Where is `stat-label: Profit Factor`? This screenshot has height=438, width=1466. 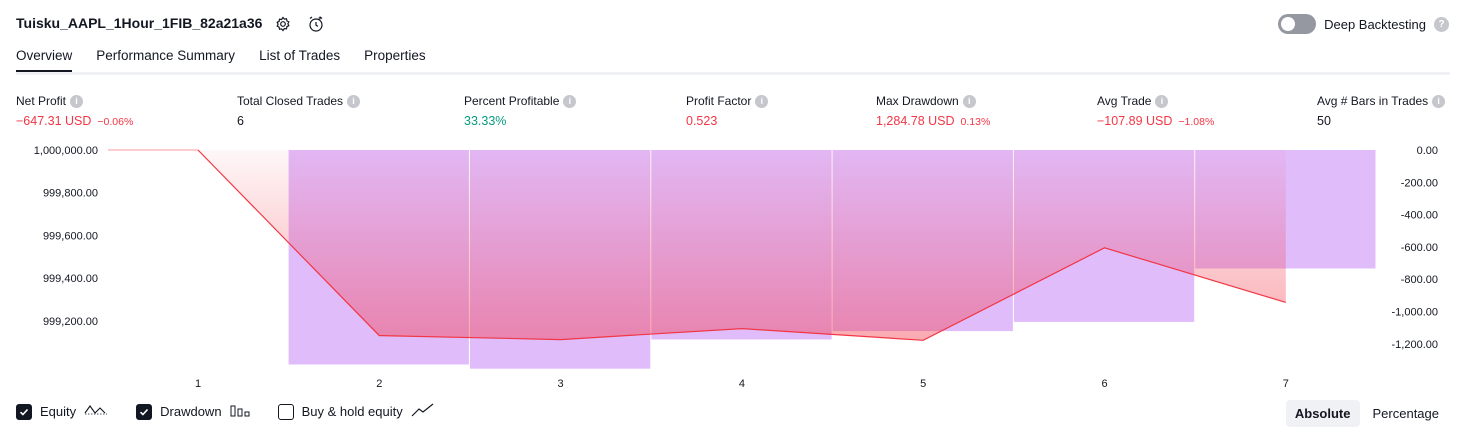
stat-label: Profit Factor is located at coordinates (719, 101).